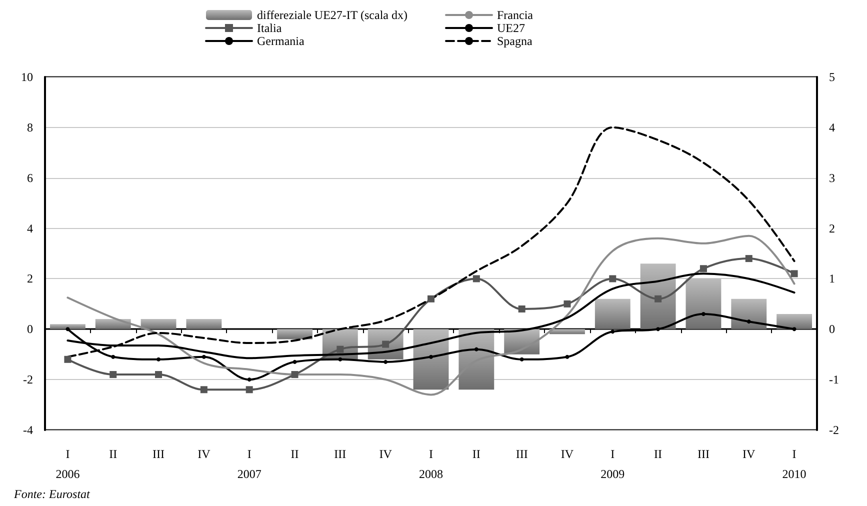  What do you see at coordinates (834, 379) in the screenshot?
I see `y2-tick-label: -1` at bounding box center [834, 379].